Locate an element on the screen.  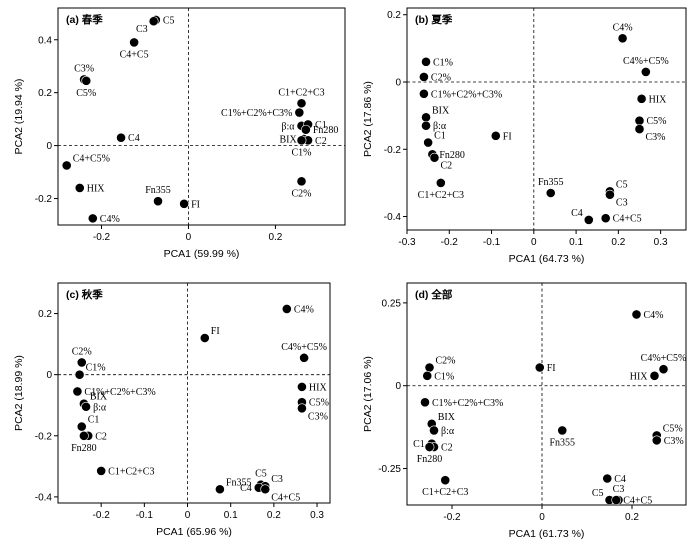
panel-title: (d) 全部 is located at coordinates (434, 294).